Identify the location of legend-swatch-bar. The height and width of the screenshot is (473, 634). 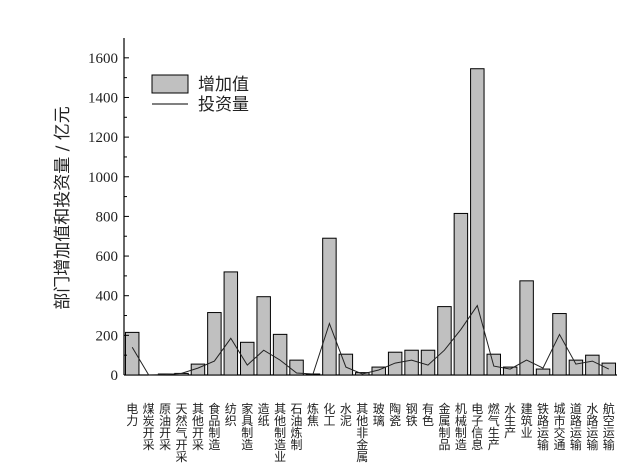
(170, 84).